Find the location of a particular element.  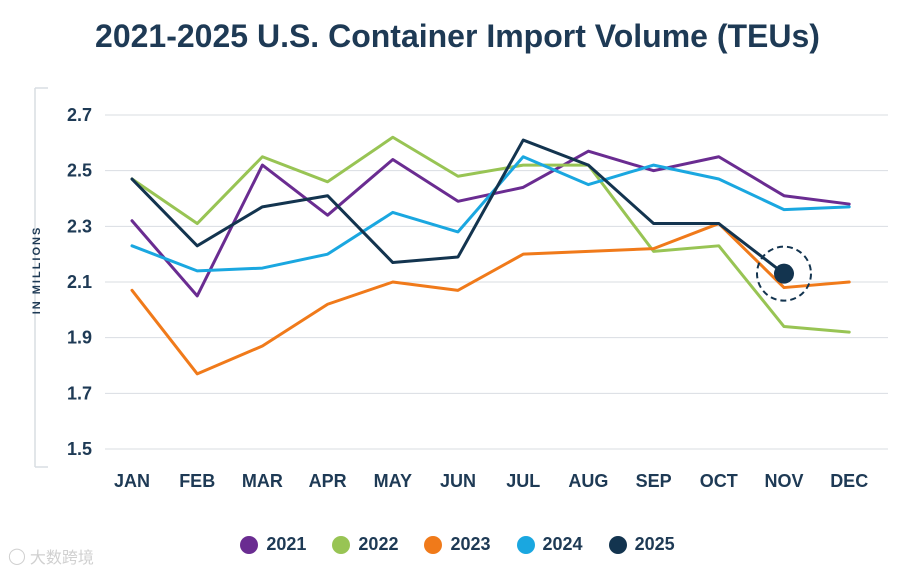

x-tick-label: FEB is located at coordinates (197, 481).